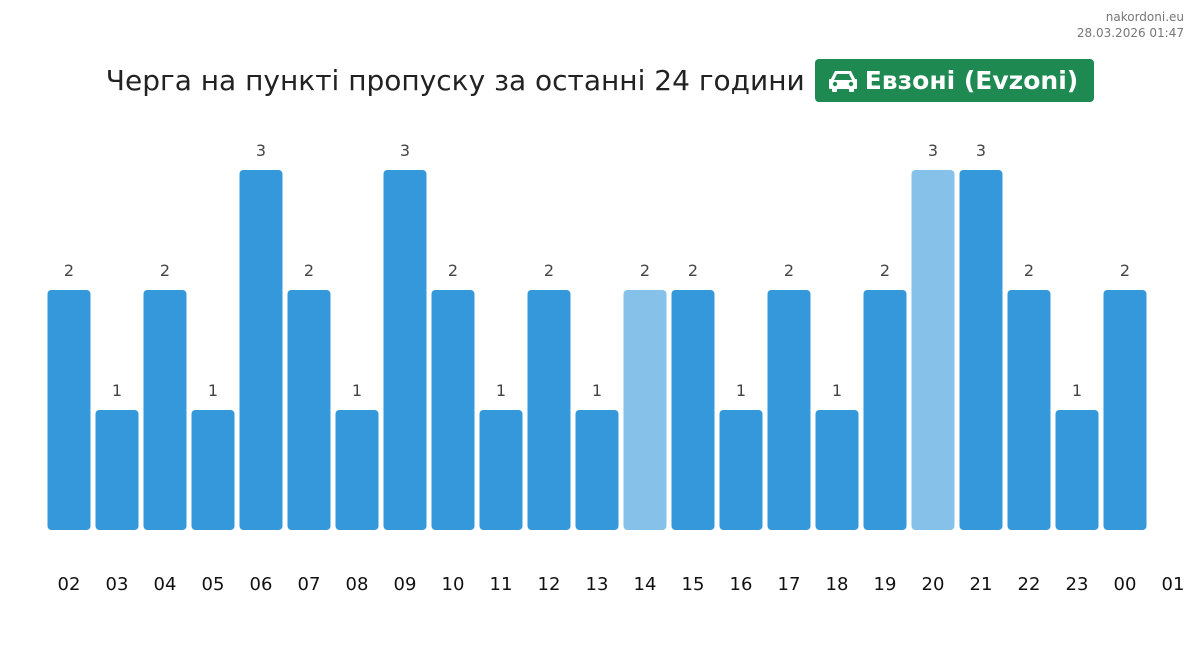 The height and width of the screenshot is (651, 1200). What do you see at coordinates (837, 390) in the screenshot?
I see `data-label-18: 1` at bounding box center [837, 390].